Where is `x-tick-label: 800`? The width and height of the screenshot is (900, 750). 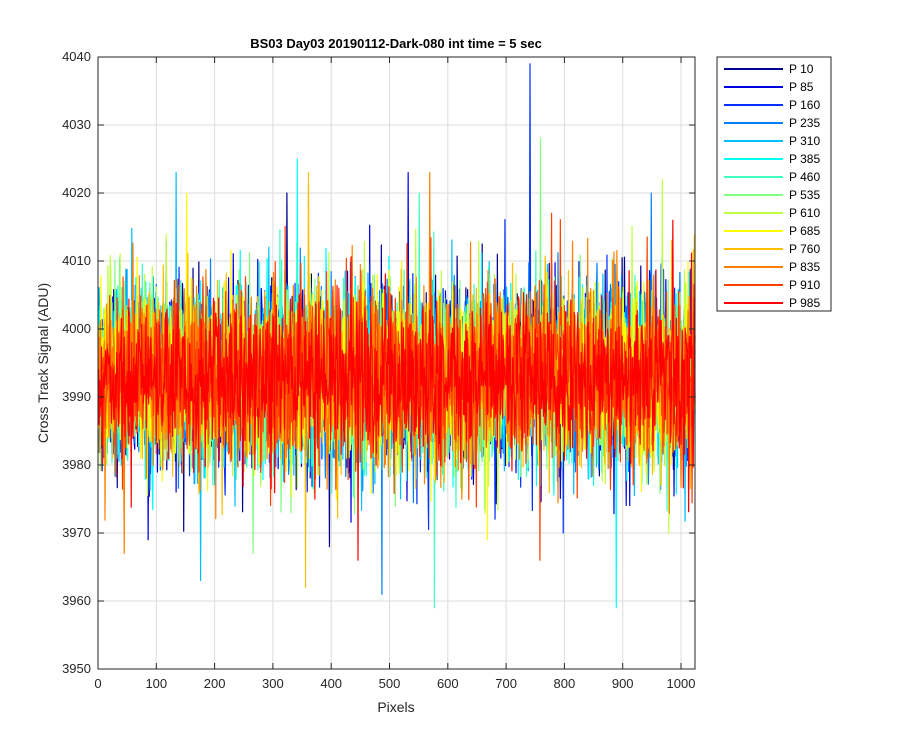 x-tick-label: 800 is located at coordinates (565, 683).